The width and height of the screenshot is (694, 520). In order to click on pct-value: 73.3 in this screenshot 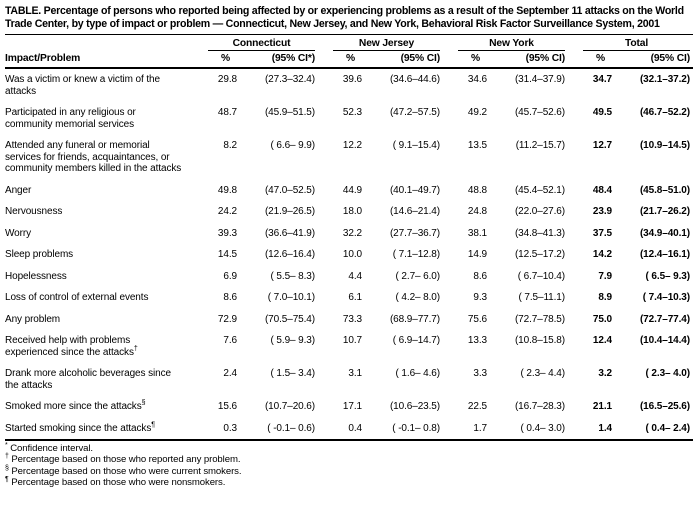, I will do `click(352, 319)`.